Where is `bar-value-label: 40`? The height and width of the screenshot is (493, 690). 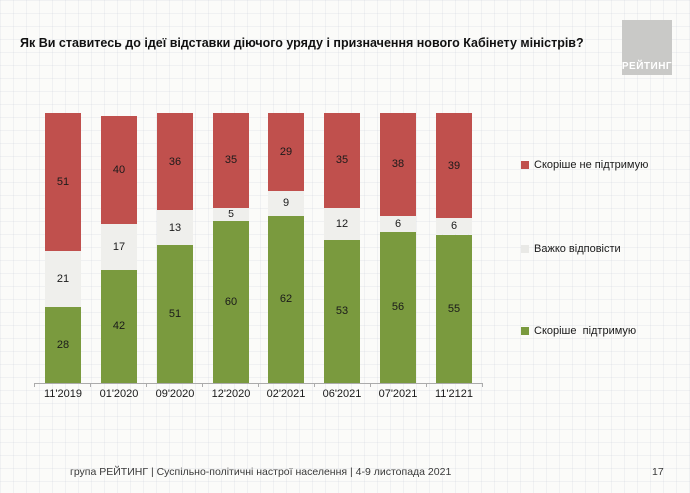
bar-value-label: 40 is located at coordinates (119, 169).